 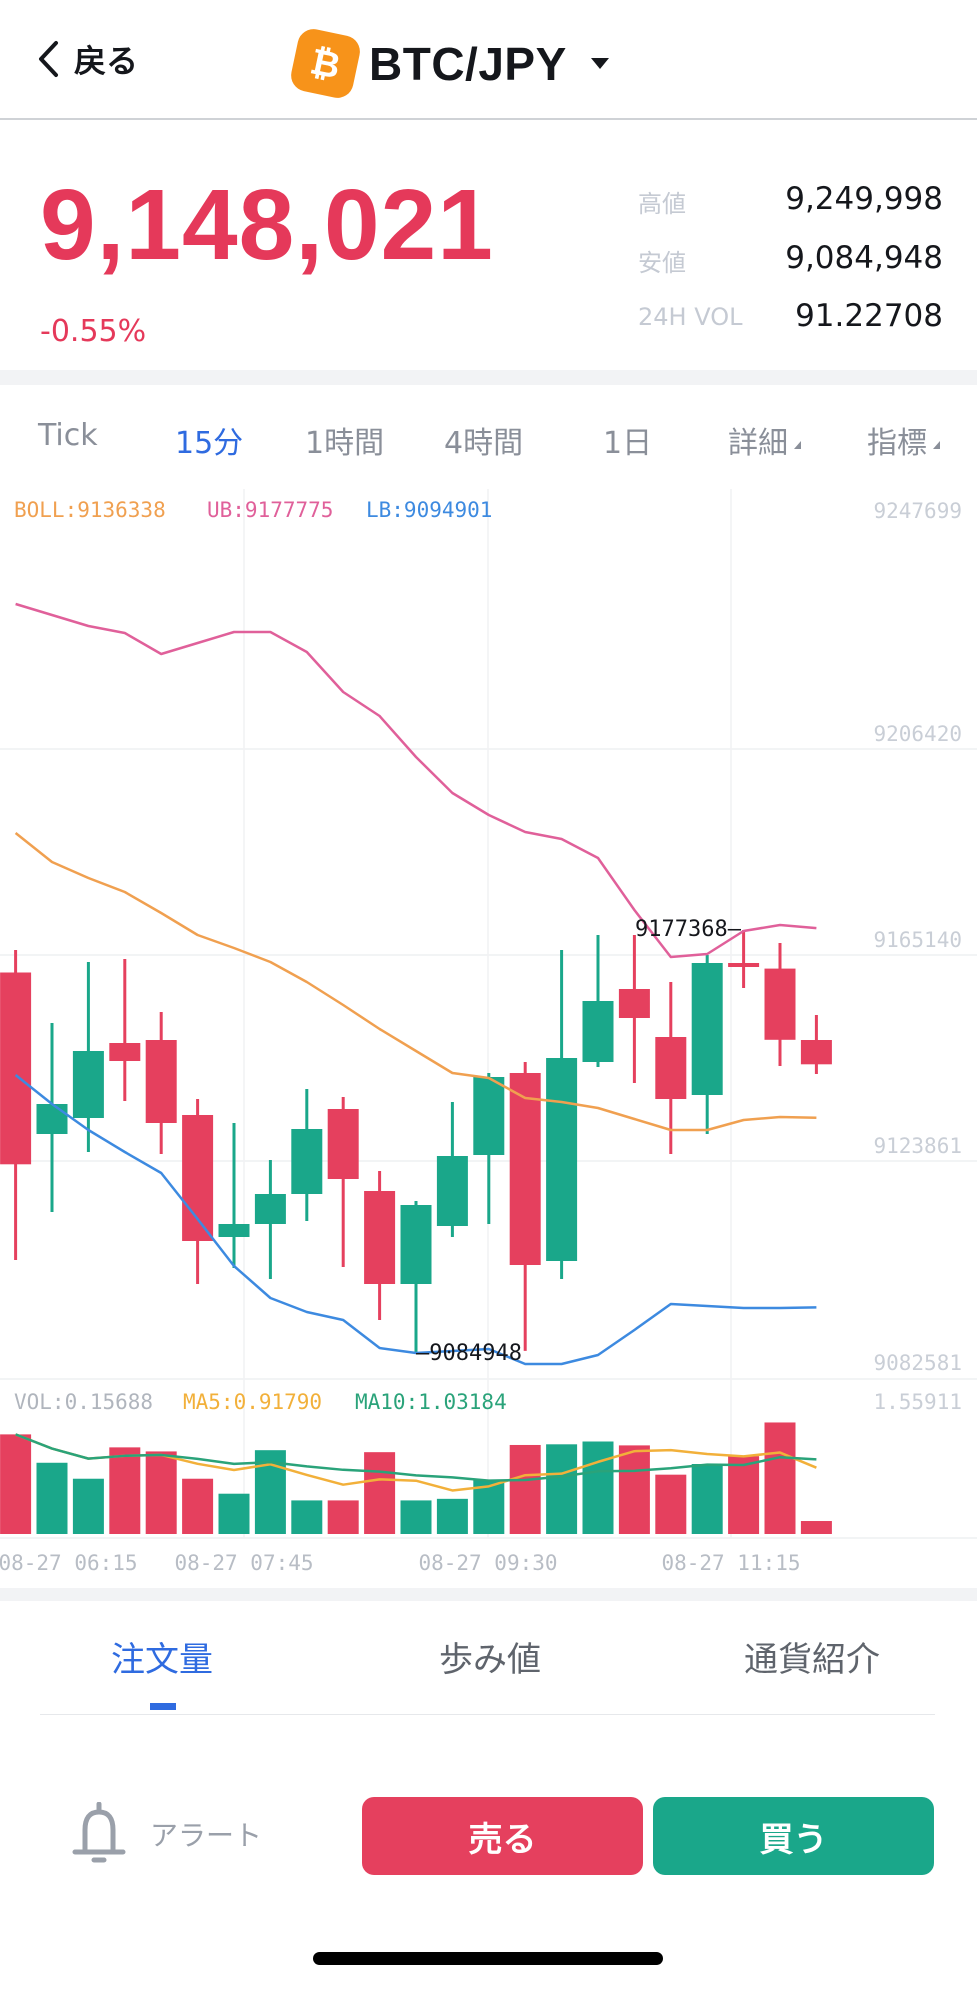 What do you see at coordinates (325, 63) in the screenshot?
I see `bitcoin-icon: ₿` at bounding box center [325, 63].